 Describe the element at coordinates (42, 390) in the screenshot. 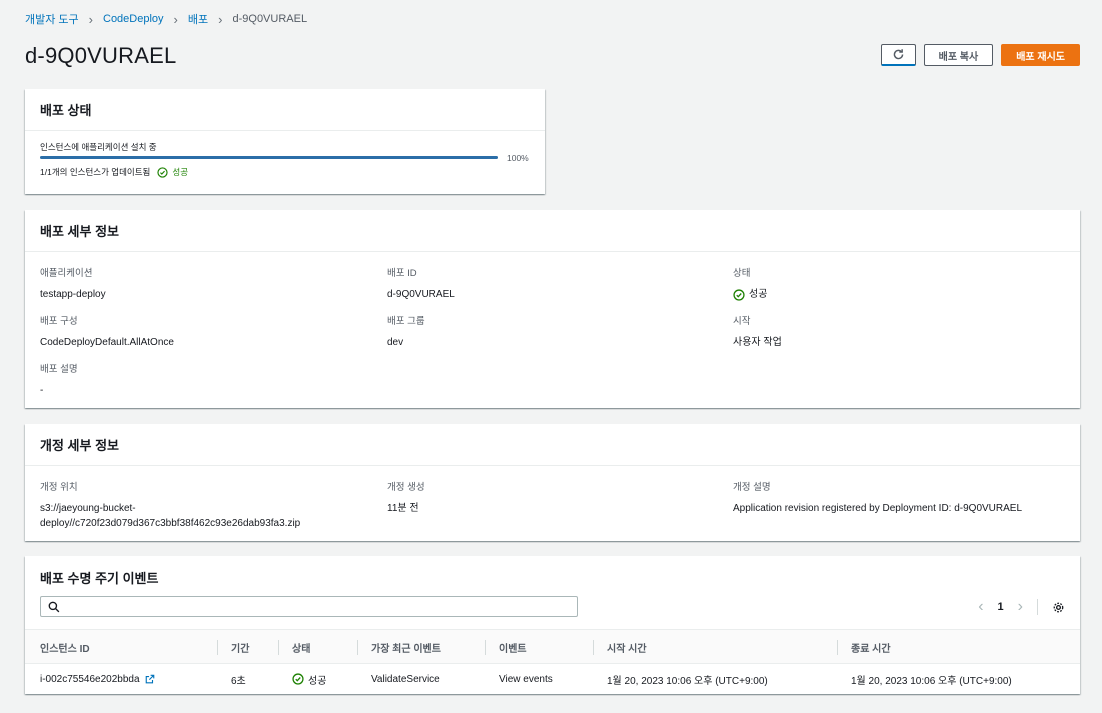

I see `field-value: -` at that location.